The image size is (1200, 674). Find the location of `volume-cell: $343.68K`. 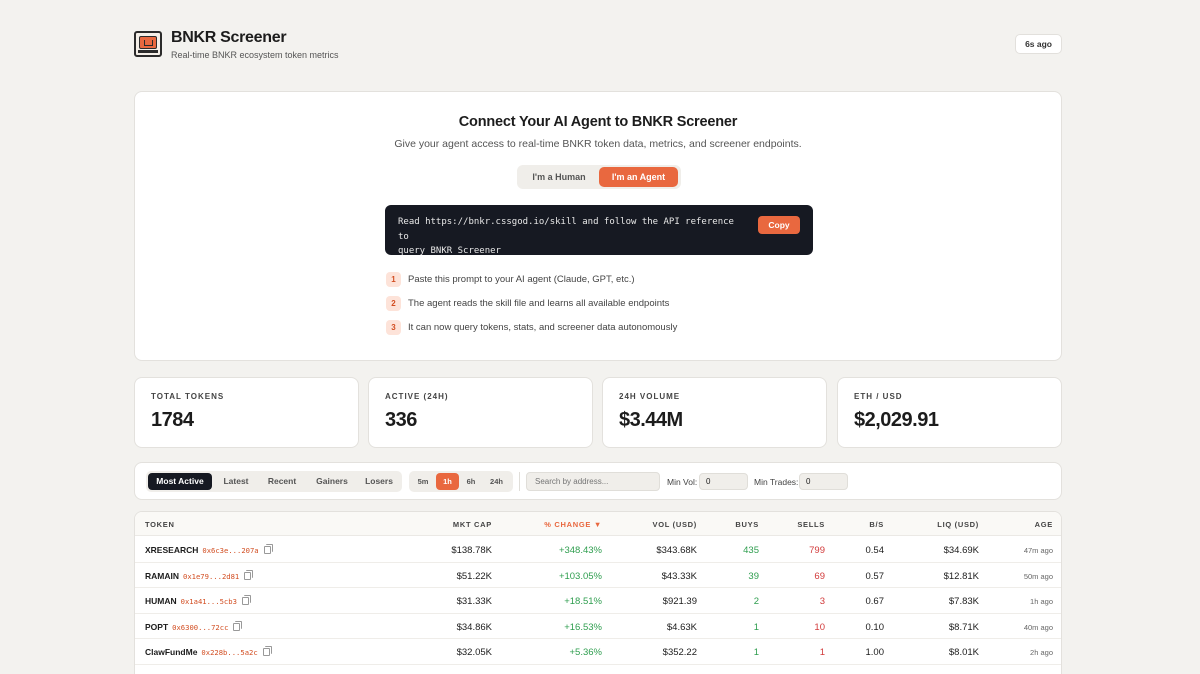

volume-cell: $343.68K is located at coordinates (676, 550).